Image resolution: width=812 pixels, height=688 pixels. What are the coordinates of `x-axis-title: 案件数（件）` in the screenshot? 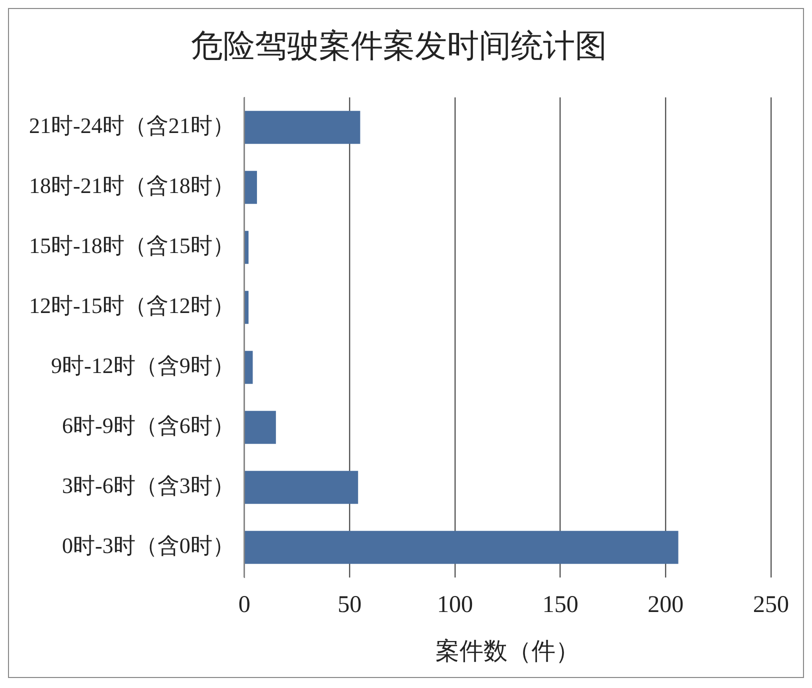 It's located at (508, 651).